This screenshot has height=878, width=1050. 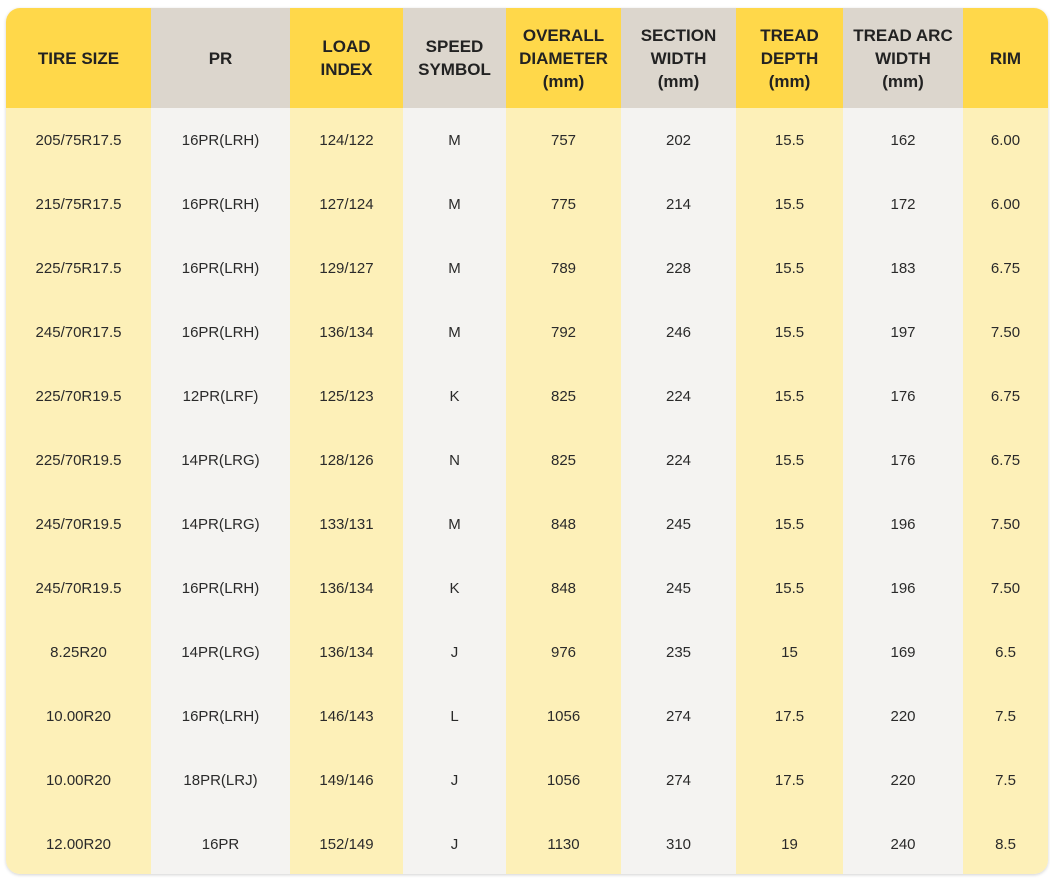 I want to click on table-cell: 757, so click(x=563, y=140).